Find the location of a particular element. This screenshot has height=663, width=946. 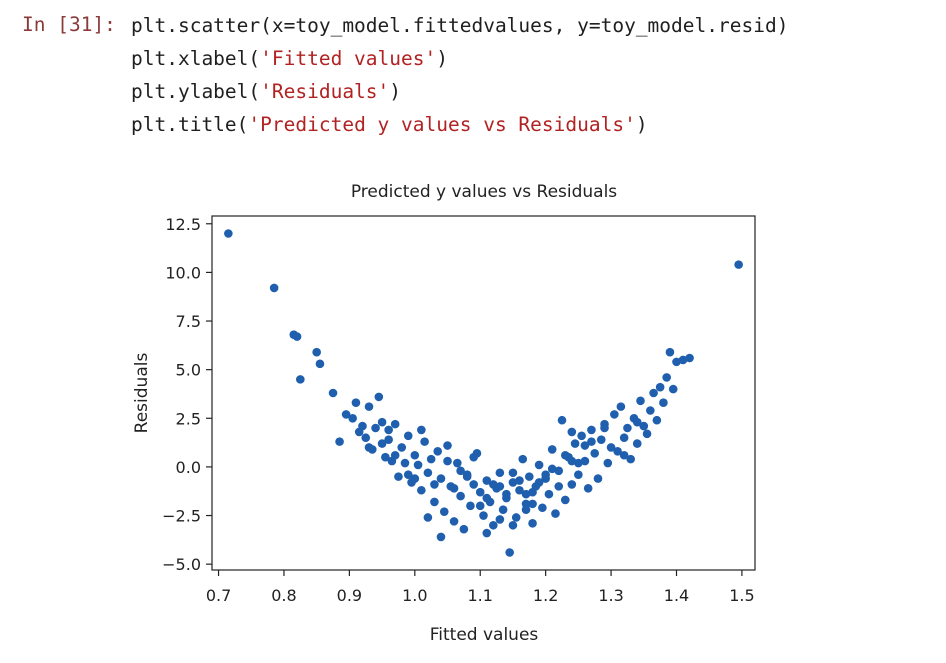

chart-title: Predicted y values vs Residuals is located at coordinates (484, 192).